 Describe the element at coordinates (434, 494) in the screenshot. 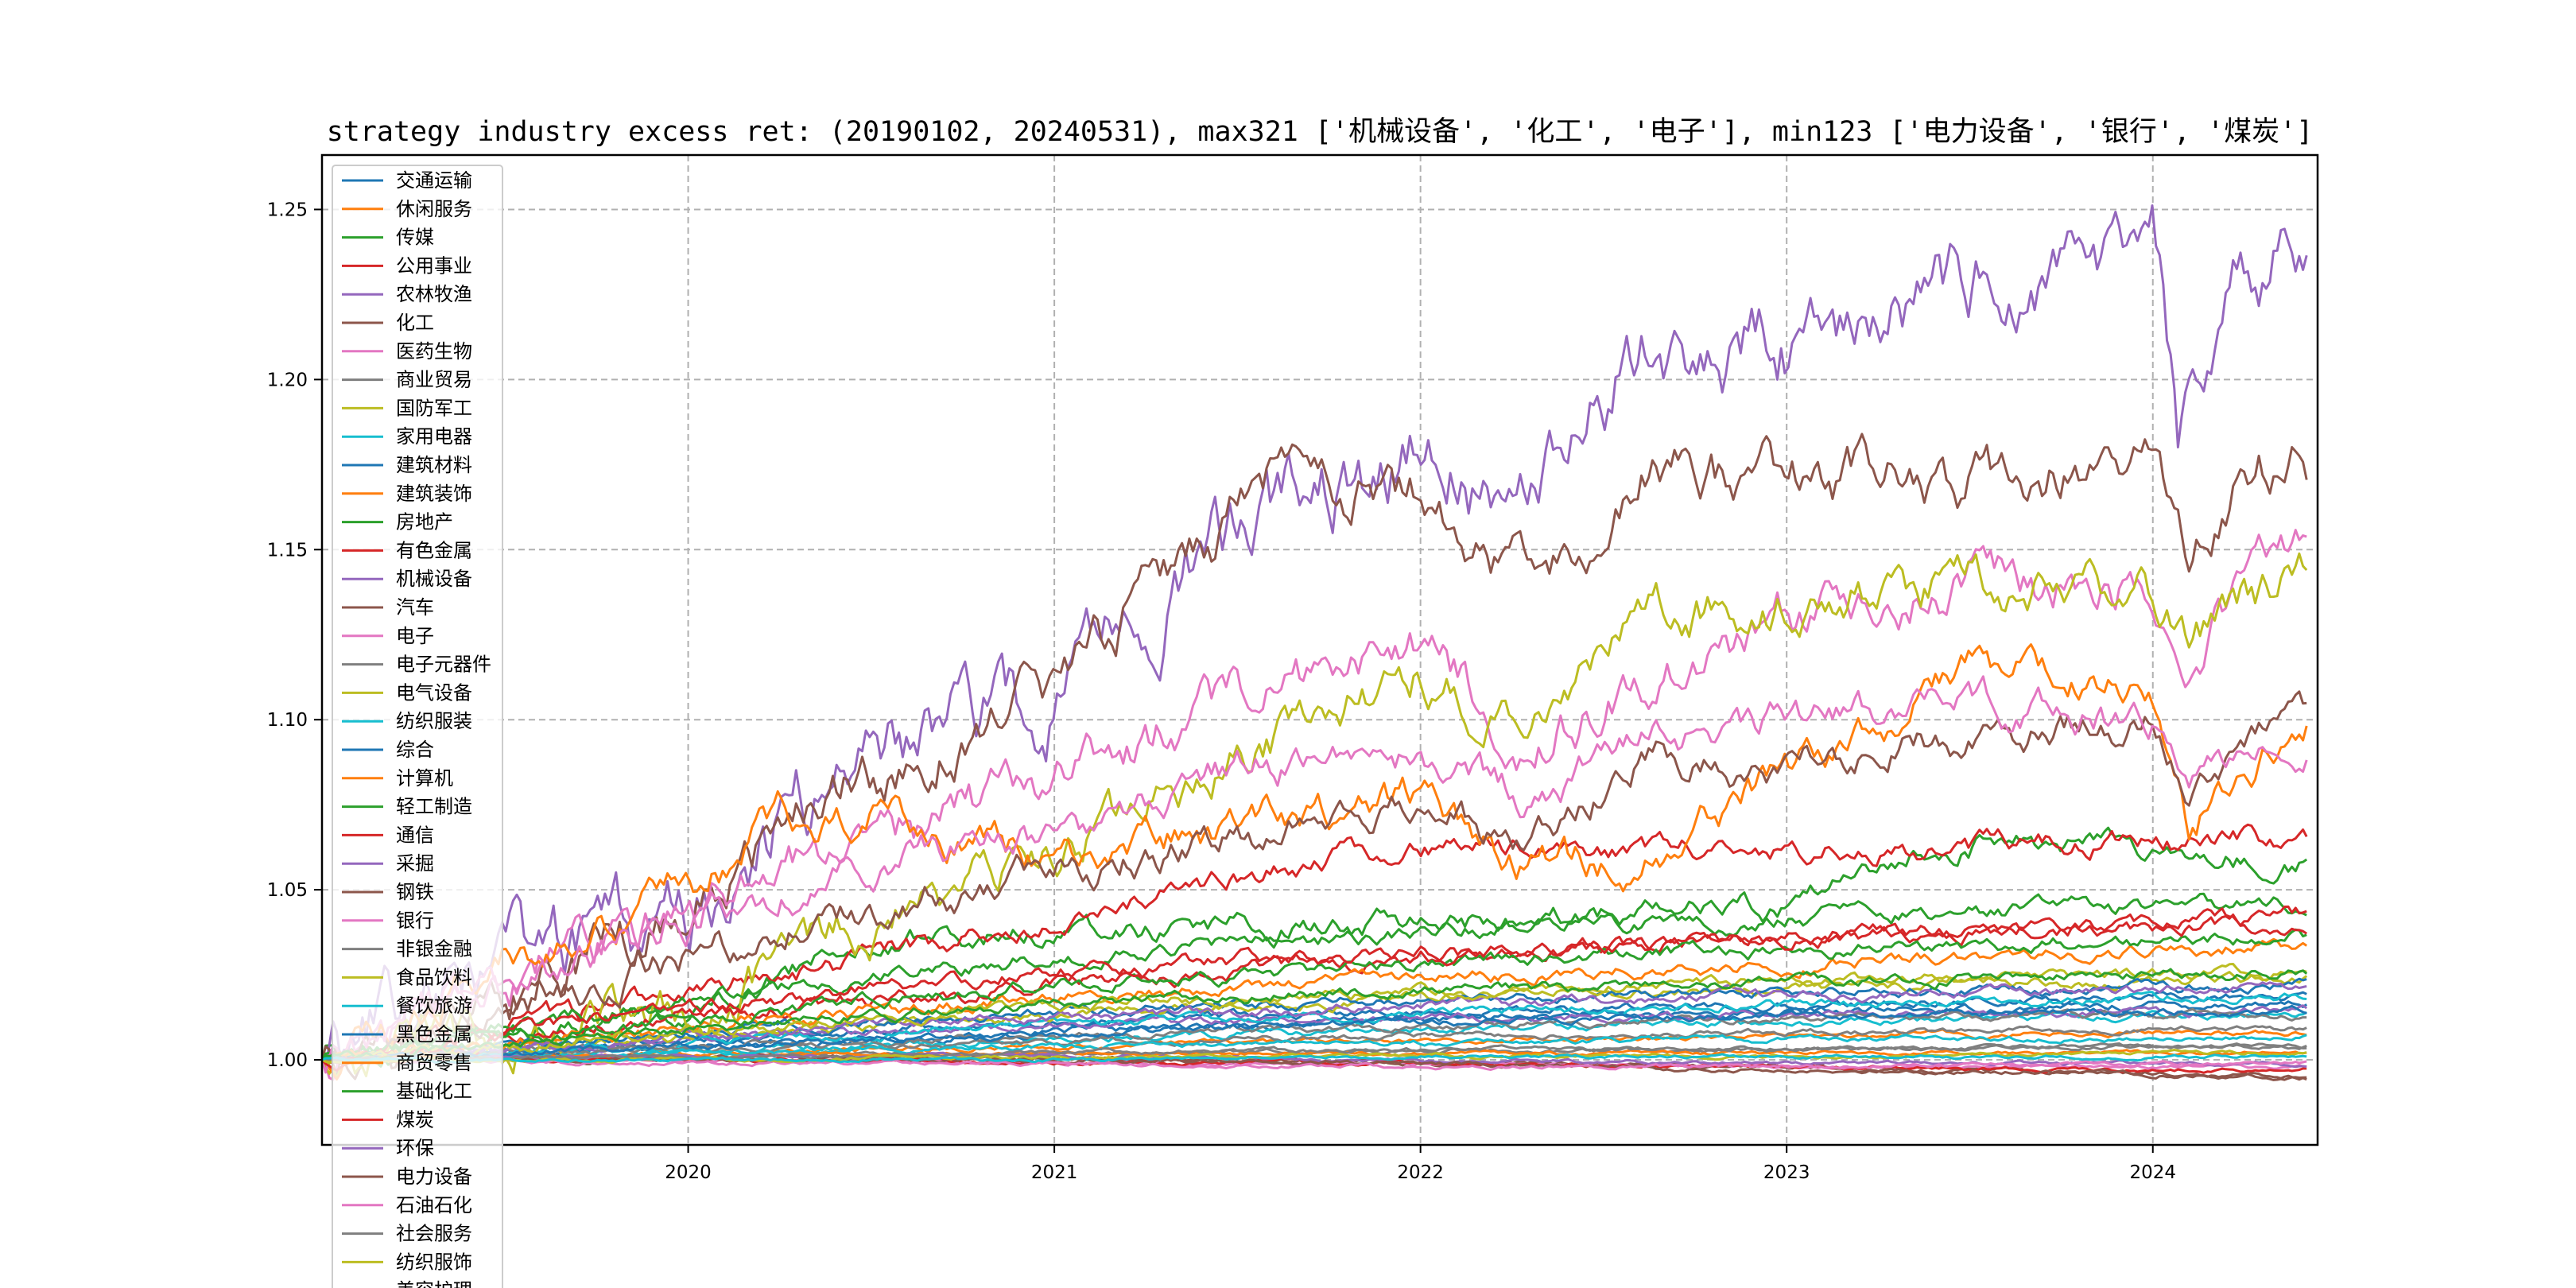

I see `legend-label: 建筑装饰` at that location.